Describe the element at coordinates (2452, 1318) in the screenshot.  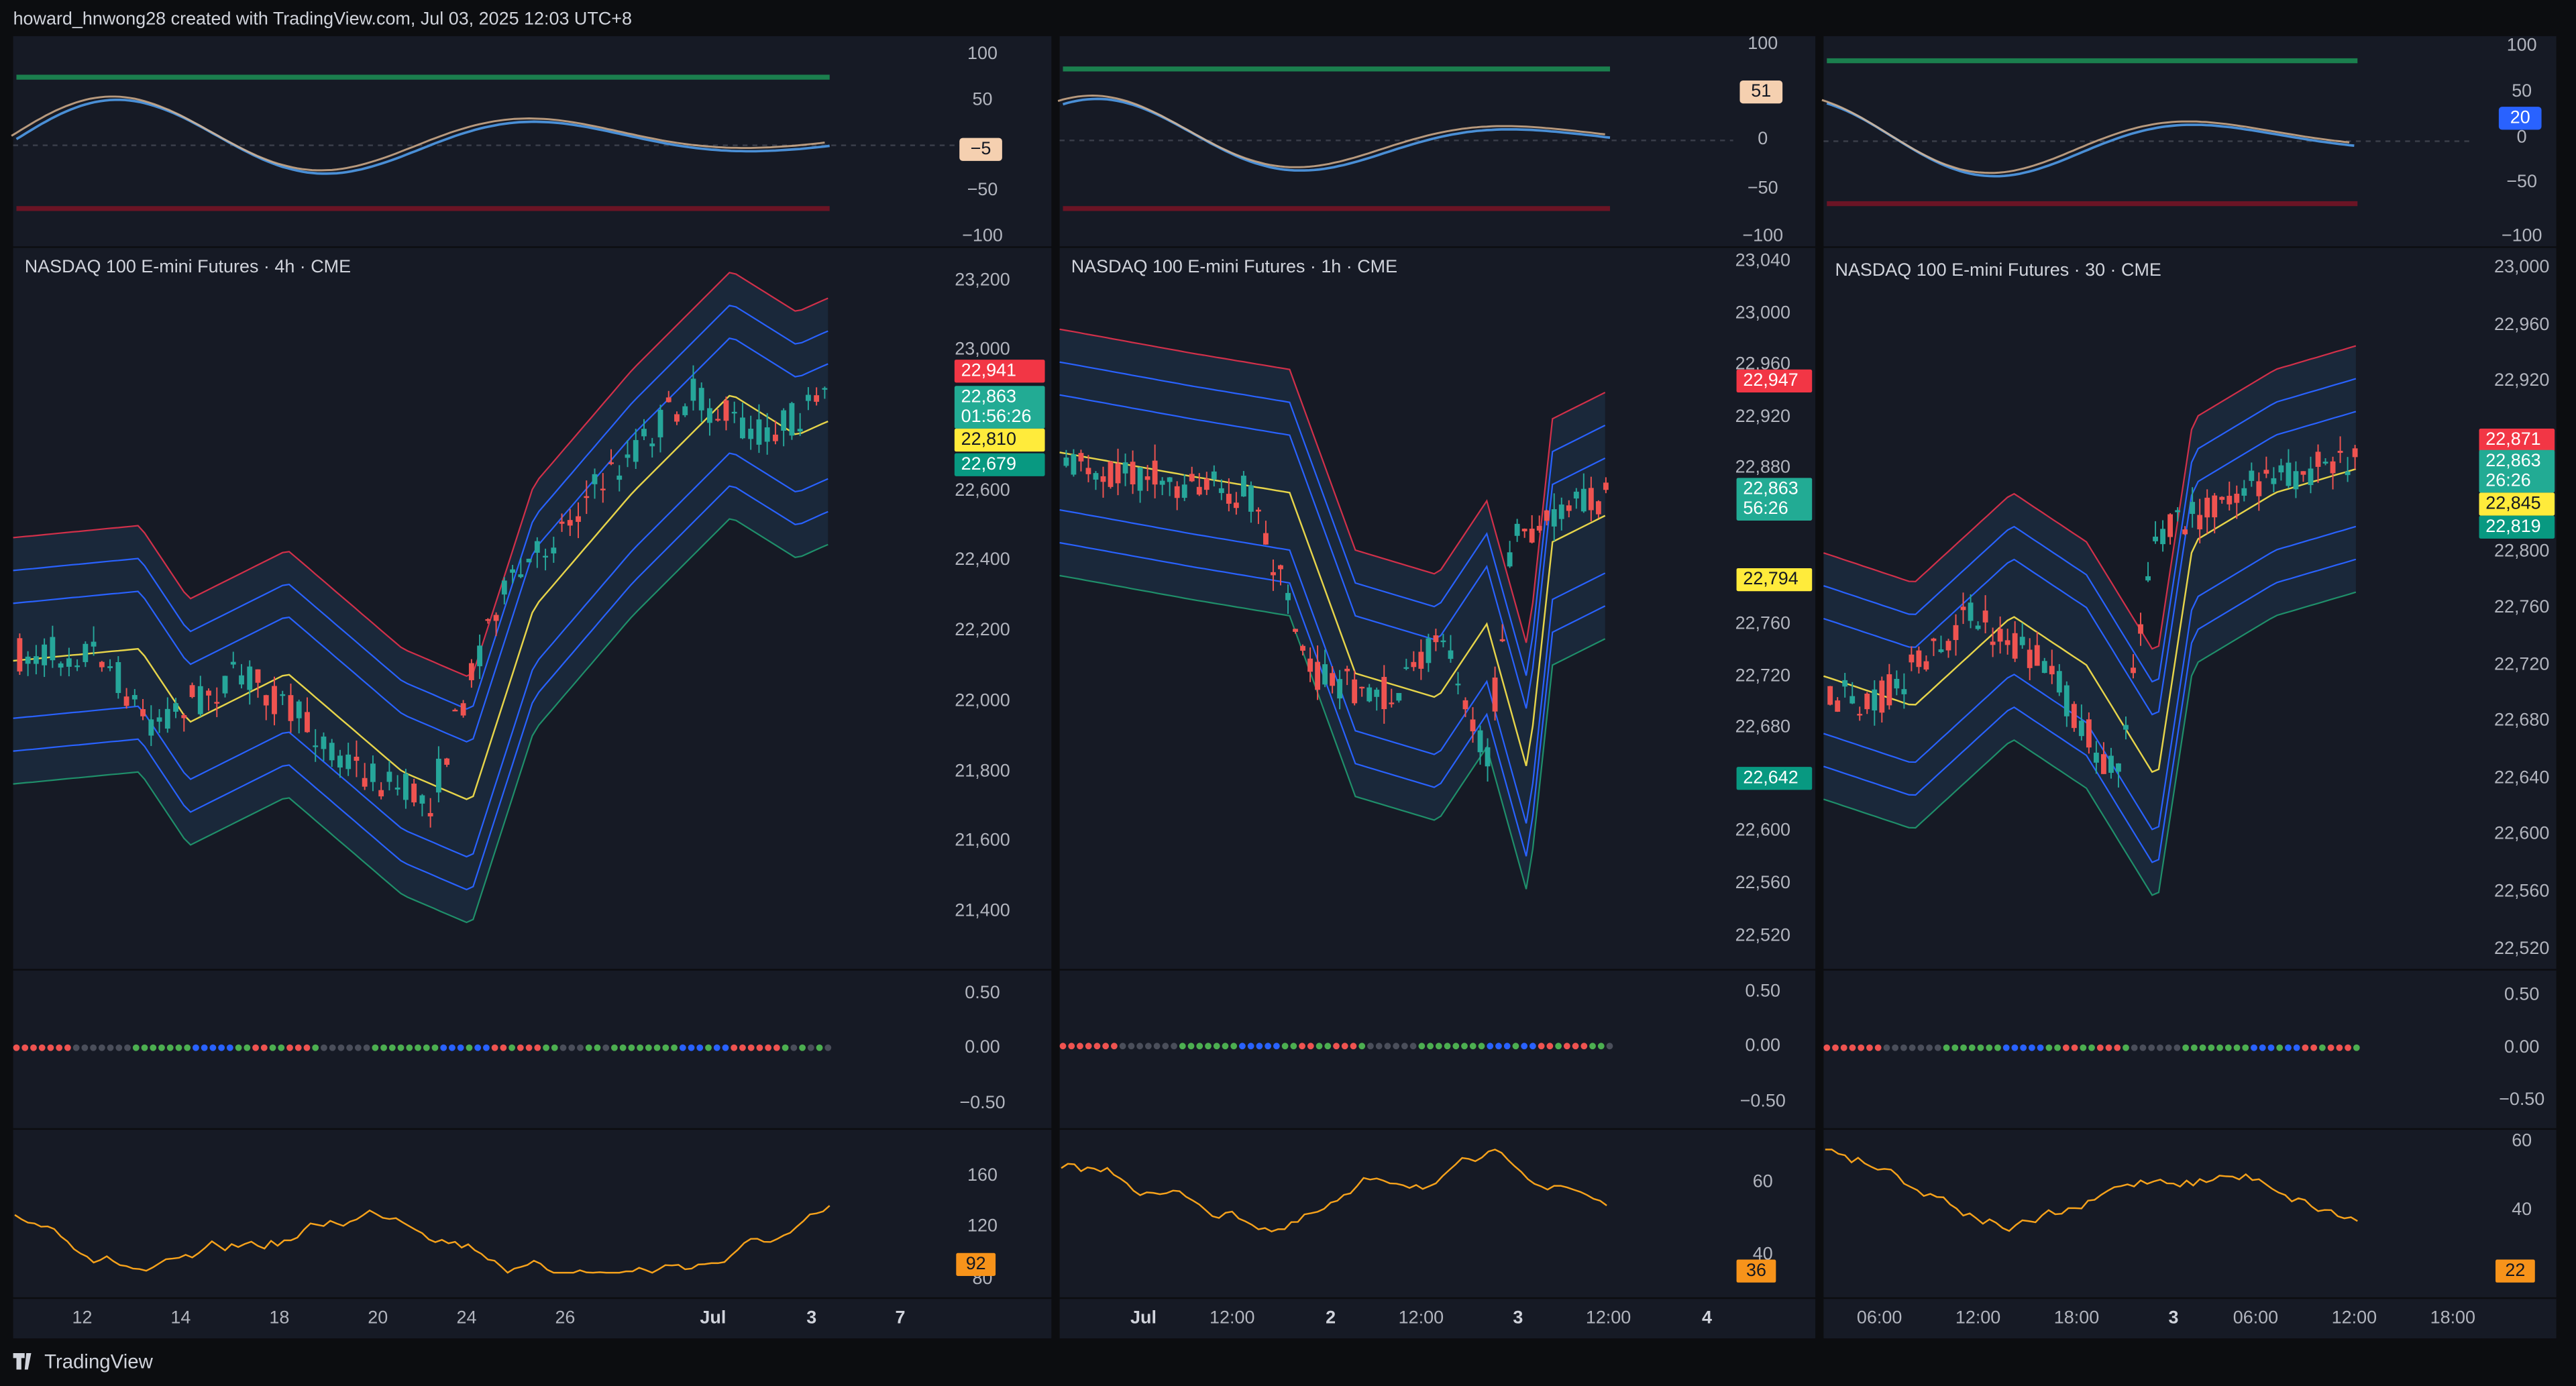
I see `time-tick-label: 18:00` at that location.